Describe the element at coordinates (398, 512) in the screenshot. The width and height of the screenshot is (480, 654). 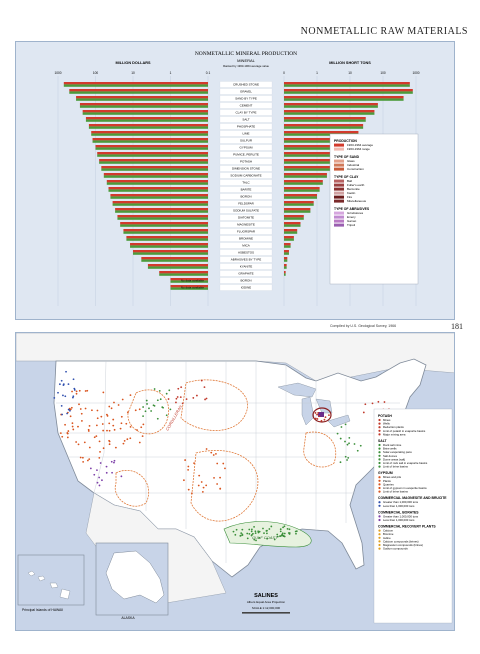
I see `legend-borates-title: COMMERCIAL BORATES` at that location.